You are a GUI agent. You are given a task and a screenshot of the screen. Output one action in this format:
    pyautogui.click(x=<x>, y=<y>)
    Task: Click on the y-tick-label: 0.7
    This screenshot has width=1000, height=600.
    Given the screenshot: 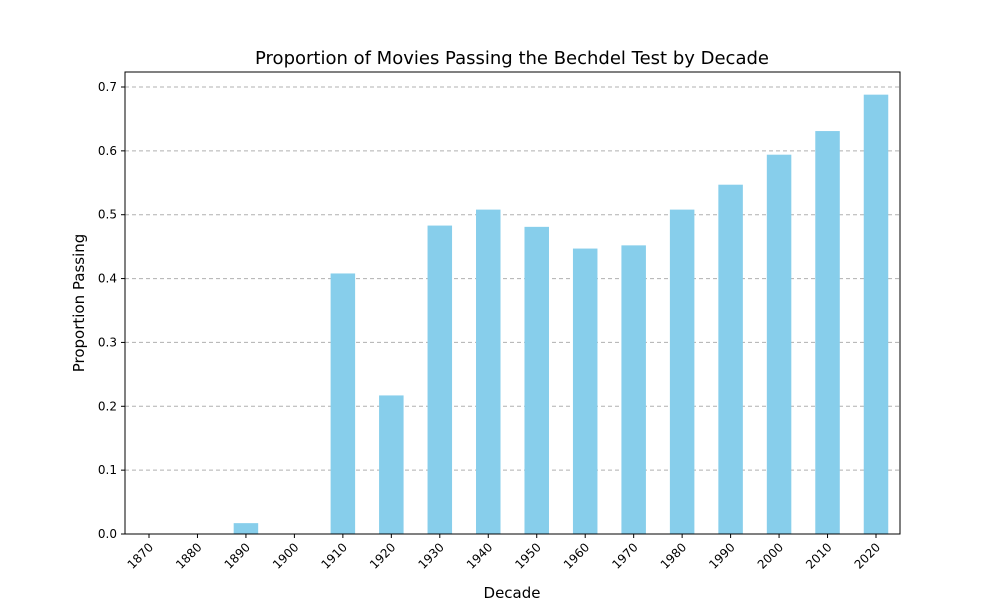 What is the action you would take?
    pyautogui.click(x=107, y=87)
    